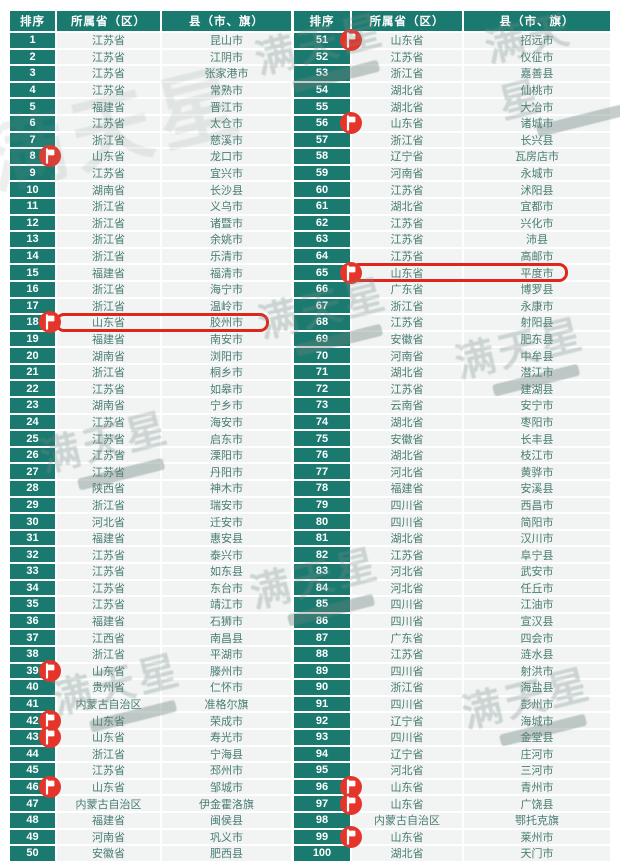 This screenshot has width=620, height=864. Describe the element at coordinates (537, 106) in the screenshot. I see `county-cell: 大冶市` at that location.